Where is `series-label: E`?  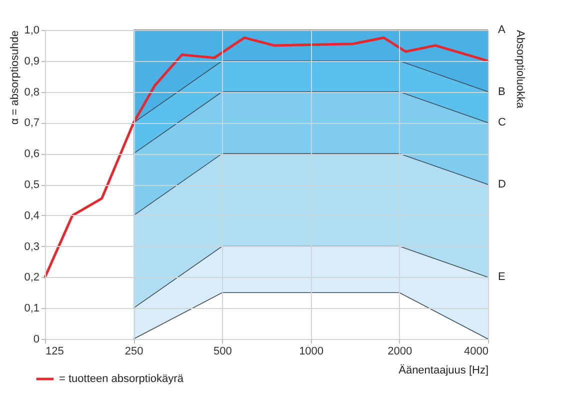 series-label: E is located at coordinates (502, 277).